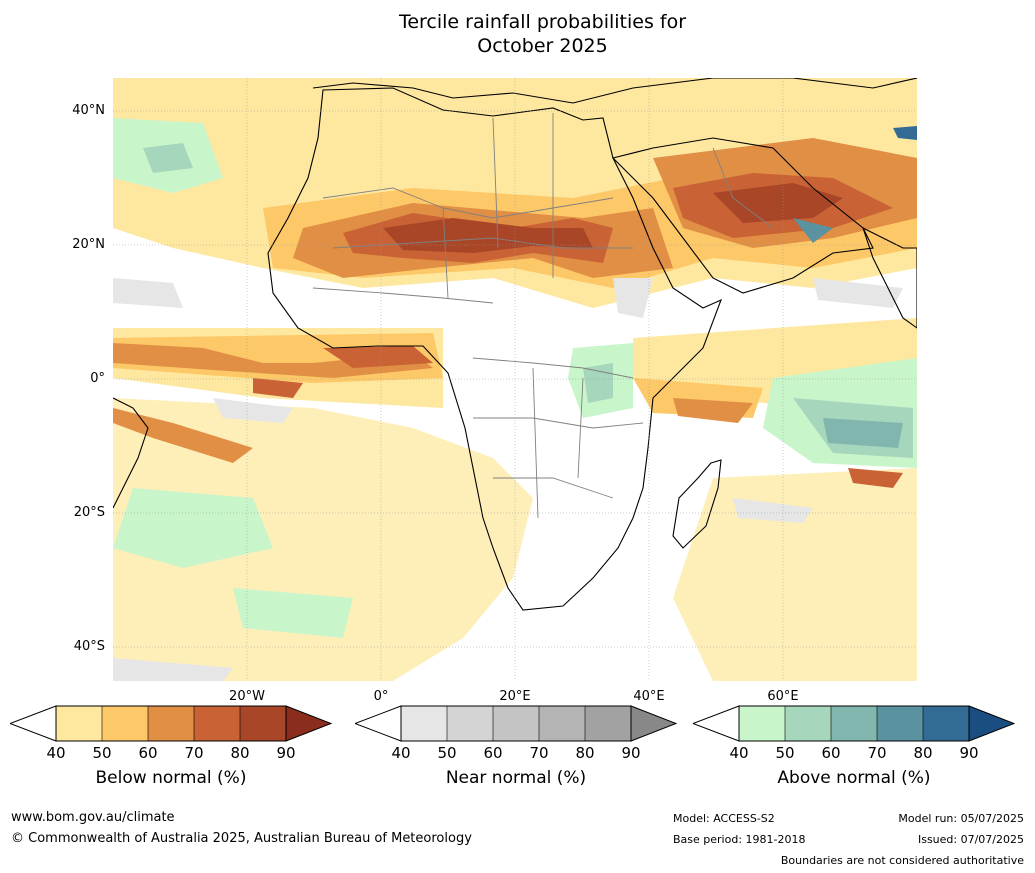 This screenshot has height=873, width=1035. Describe the element at coordinates (649, 696) in the screenshot. I see `lon-label-40e: 40°E` at that location.